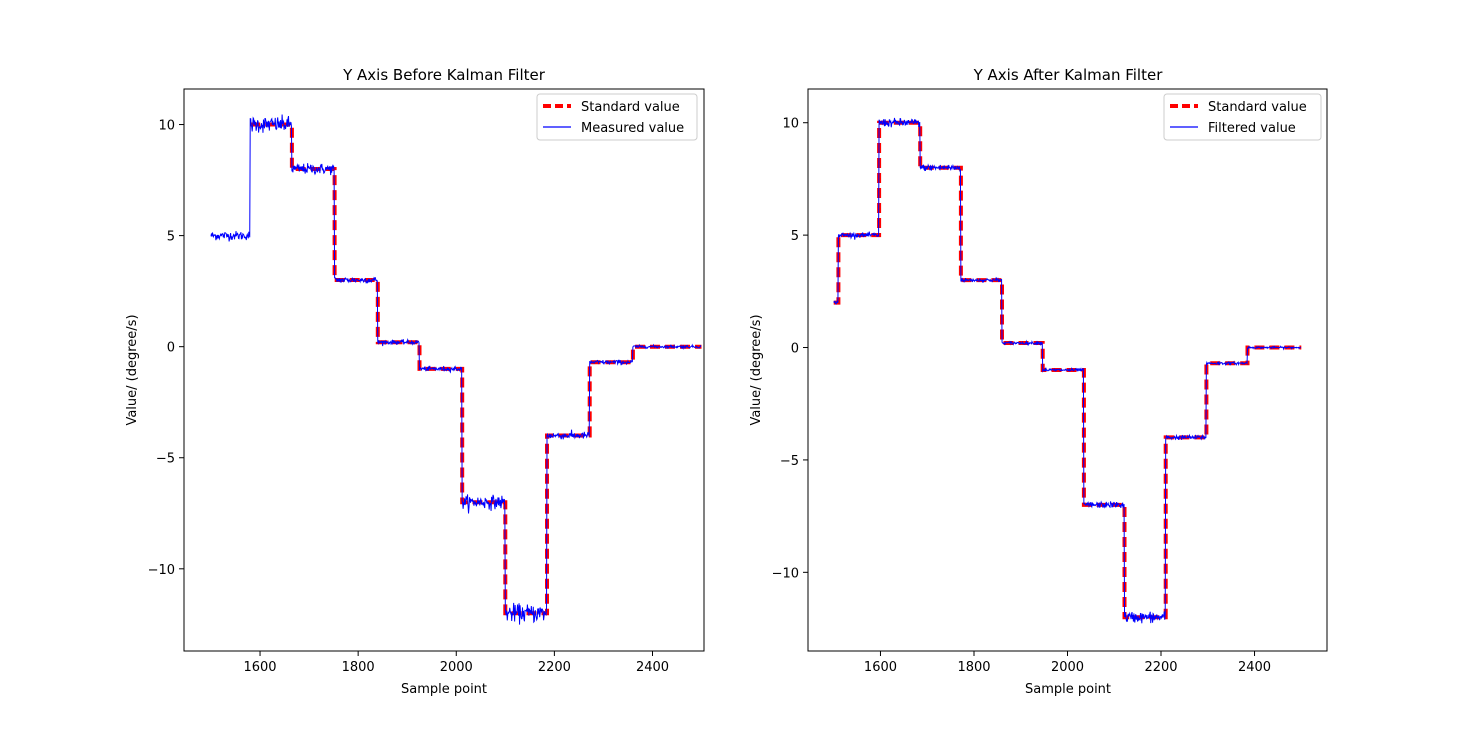 This screenshot has width=1475, height=733. Describe the element at coordinates (1252, 128) in the screenshot. I see `legend-label-filtered: Filtered value` at that location.